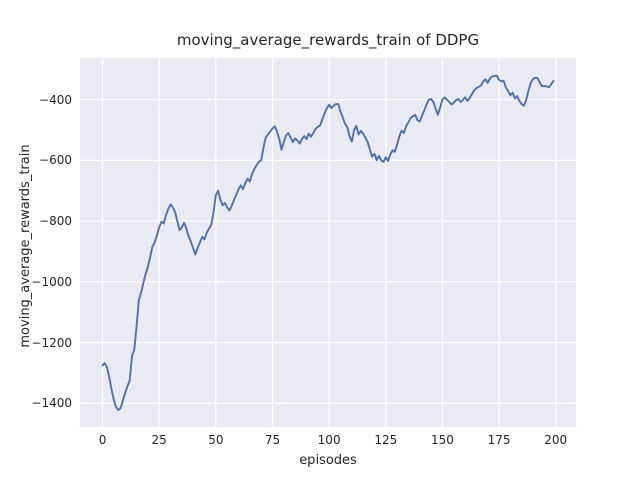 The height and width of the screenshot is (480, 640). What do you see at coordinates (328, 40) in the screenshot?
I see `chart-title: moving_average_rewards_train of DDPG` at bounding box center [328, 40].